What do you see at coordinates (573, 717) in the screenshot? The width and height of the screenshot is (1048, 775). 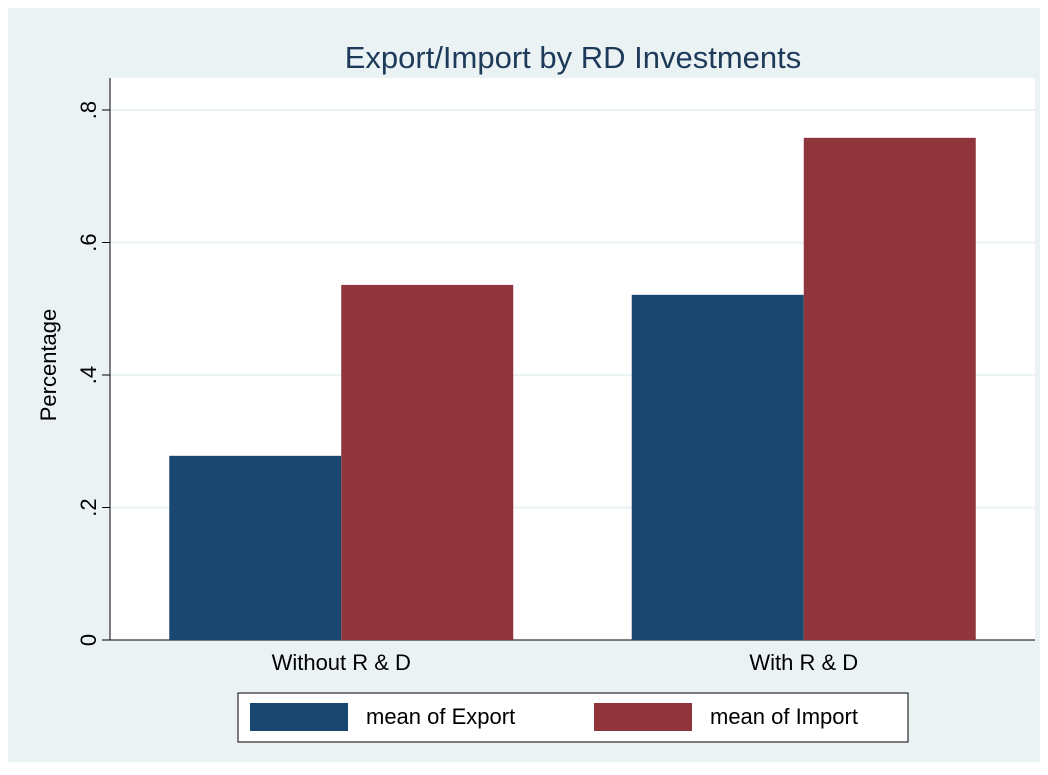 I see `legend-box` at bounding box center [573, 717].